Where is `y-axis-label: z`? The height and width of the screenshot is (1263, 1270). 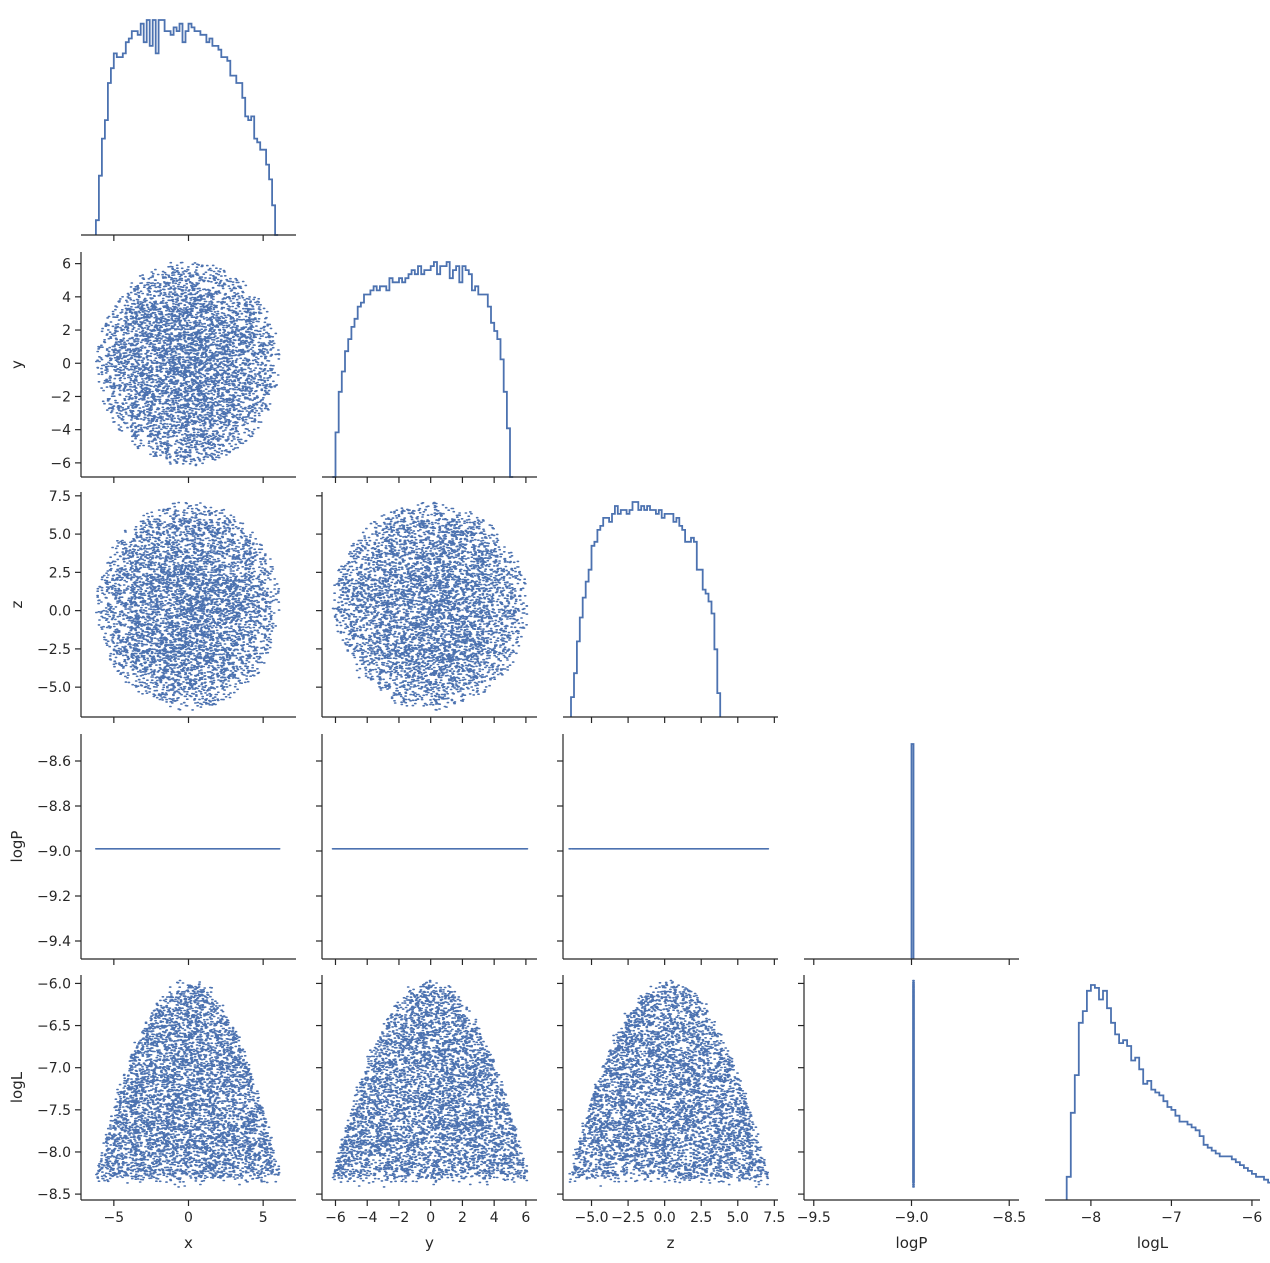
y-axis-label: z is located at coordinates (17, 604).